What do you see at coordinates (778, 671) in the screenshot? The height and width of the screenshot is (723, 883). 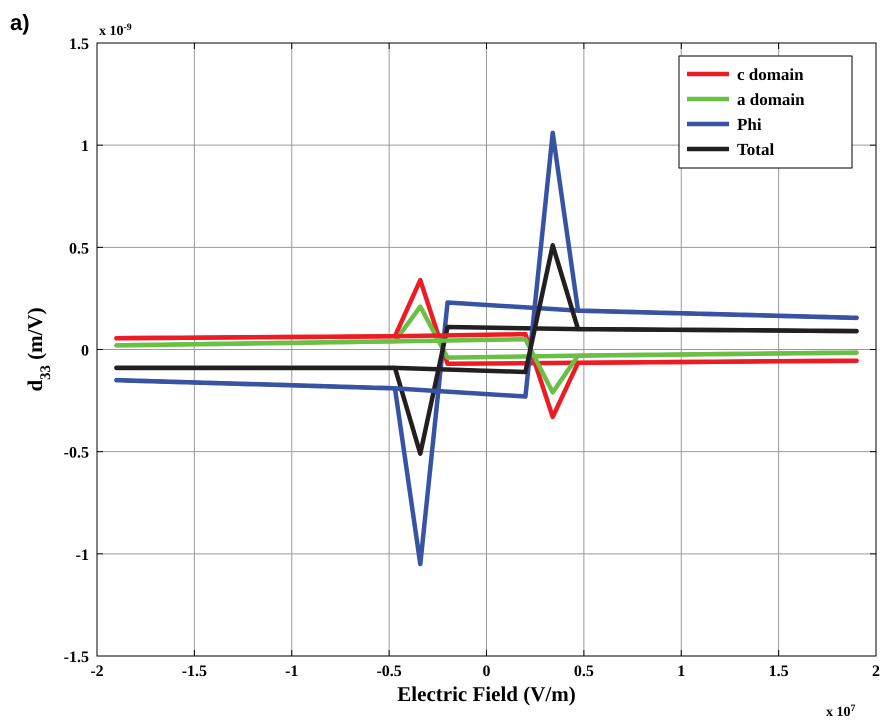 I see `x-tick-label: 1.5` at bounding box center [778, 671].